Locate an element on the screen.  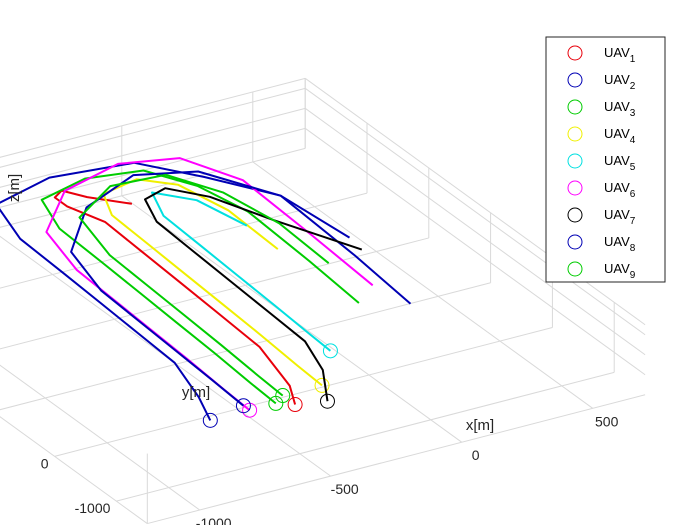
x-tick-label: 500 is located at coordinates (607, 421).